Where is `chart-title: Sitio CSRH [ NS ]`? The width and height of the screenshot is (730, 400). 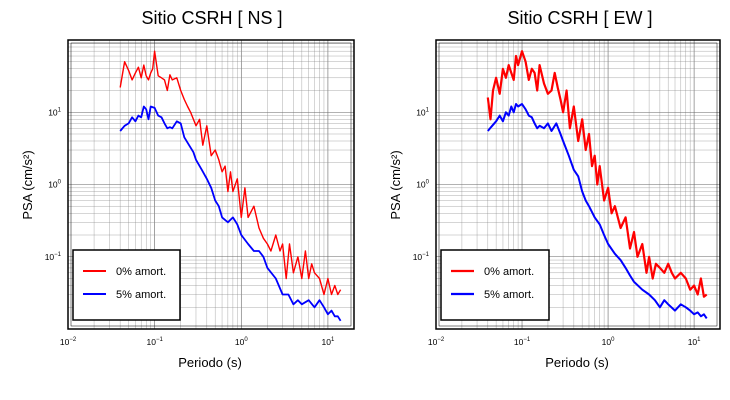 chart-title: Sitio CSRH [ NS ] is located at coordinates (211, 18).